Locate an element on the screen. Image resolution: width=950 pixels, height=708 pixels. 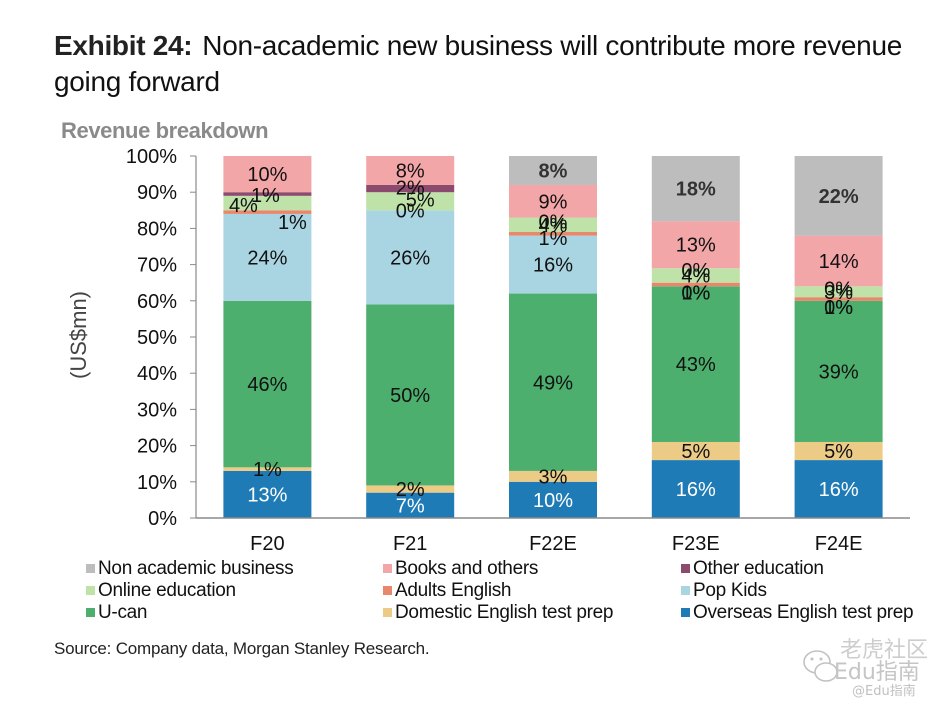
data-label: 46% is located at coordinates (267, 385).